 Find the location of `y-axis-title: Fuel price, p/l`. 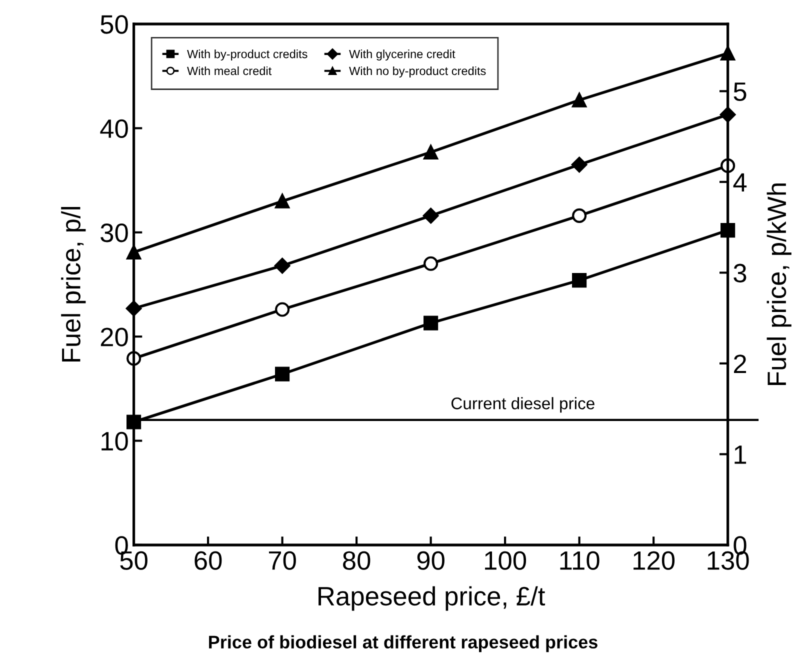

y-axis-title: Fuel price, p/l is located at coordinates (73, 284).